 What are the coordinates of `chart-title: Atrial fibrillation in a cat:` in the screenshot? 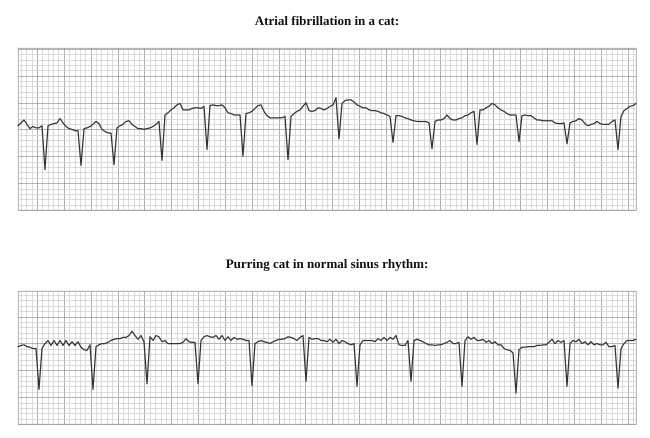 It's located at (327, 20).